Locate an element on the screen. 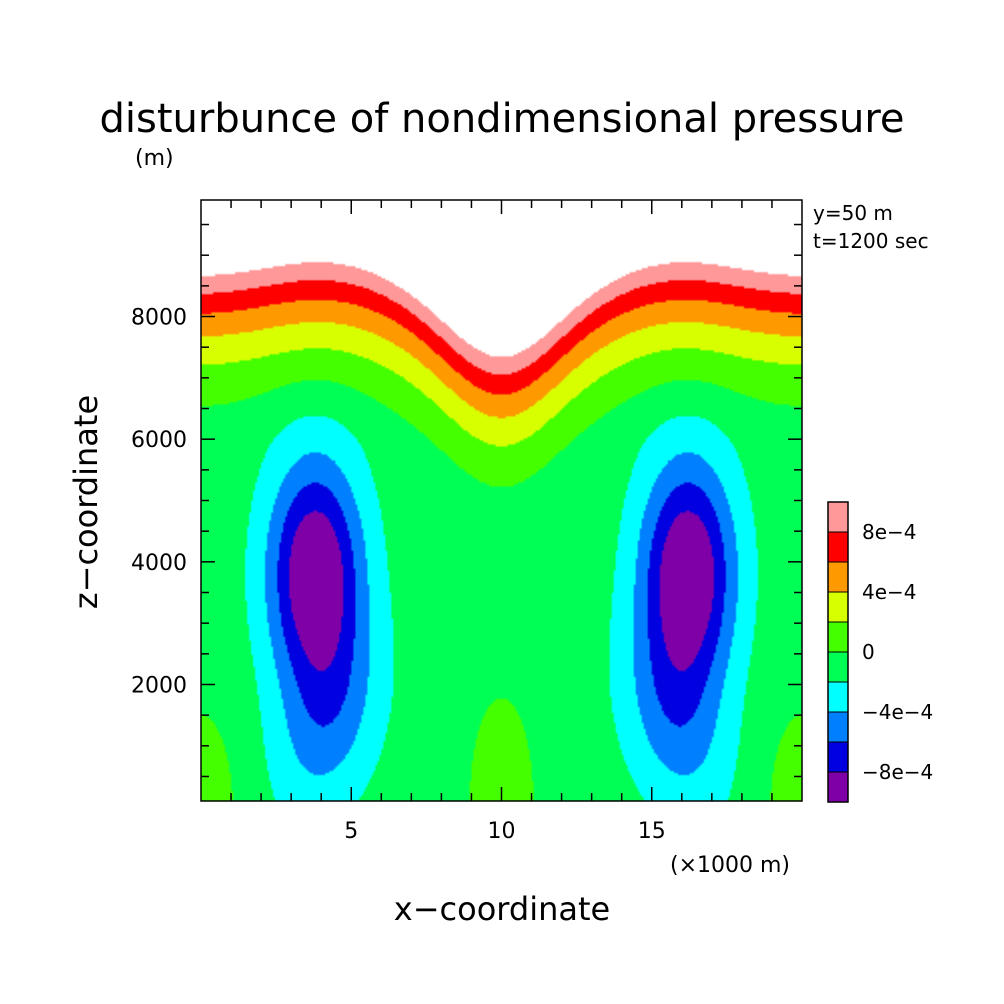 Image resolution: width=1004 pixels, height=1004 pixels. colorbar-label: −8e−4 is located at coordinates (897, 772).